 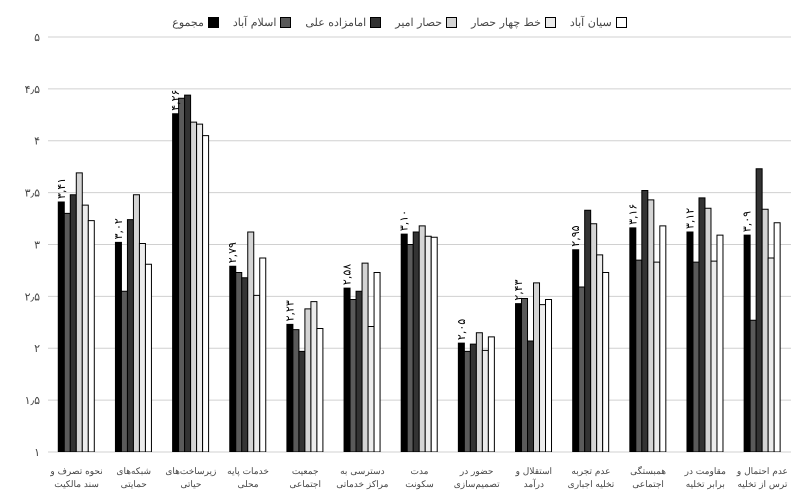 I want to click on x-tick-label: مدت سکونت, so click(x=419, y=478).